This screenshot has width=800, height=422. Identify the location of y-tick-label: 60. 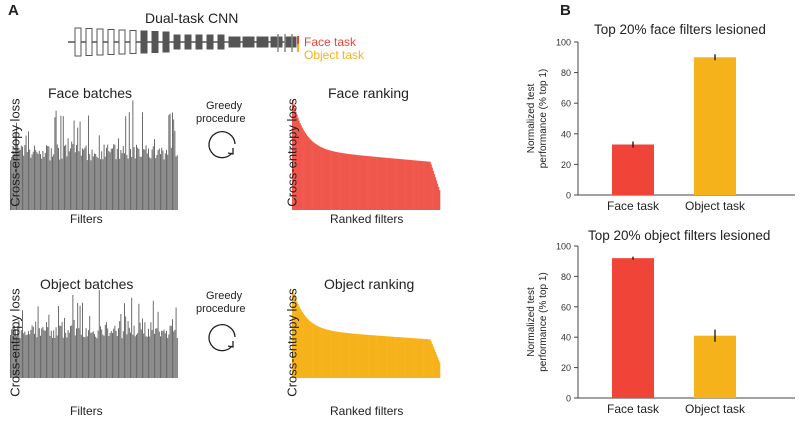
(566, 104).